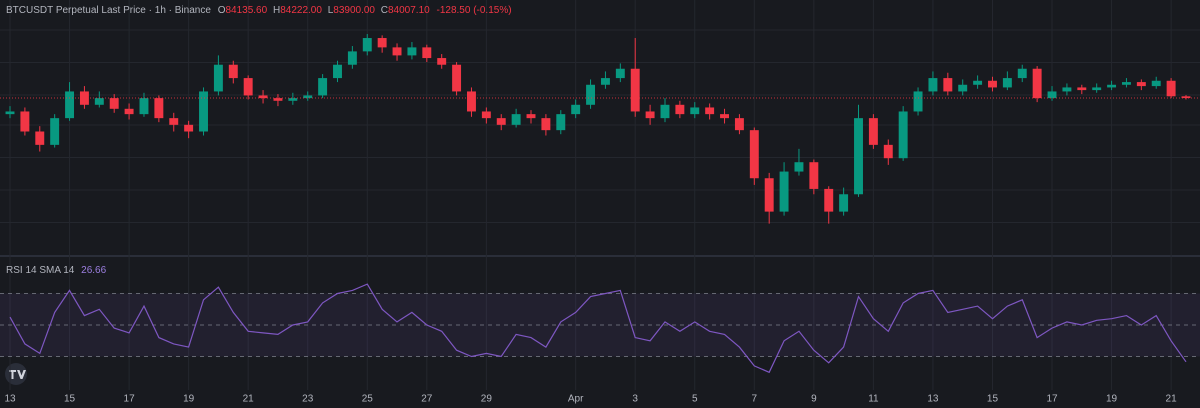  What do you see at coordinates (308, 399) in the screenshot?
I see `x-tick-label: 23` at bounding box center [308, 399].